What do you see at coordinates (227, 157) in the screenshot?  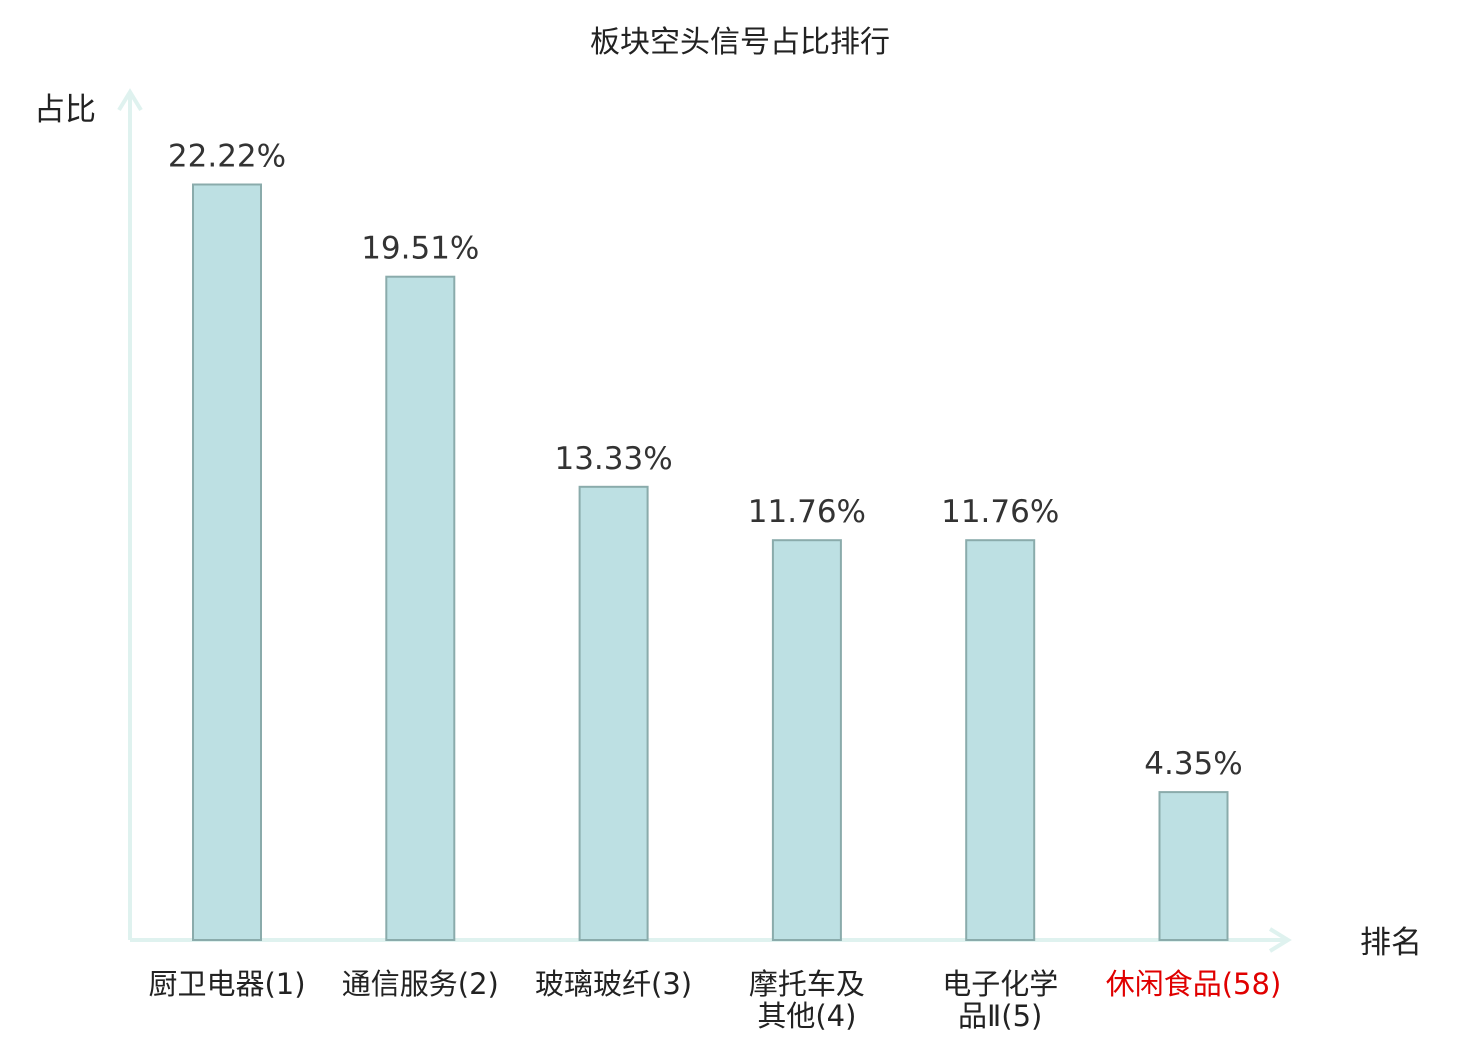 I see `value-label-0: 22.22%` at bounding box center [227, 157].